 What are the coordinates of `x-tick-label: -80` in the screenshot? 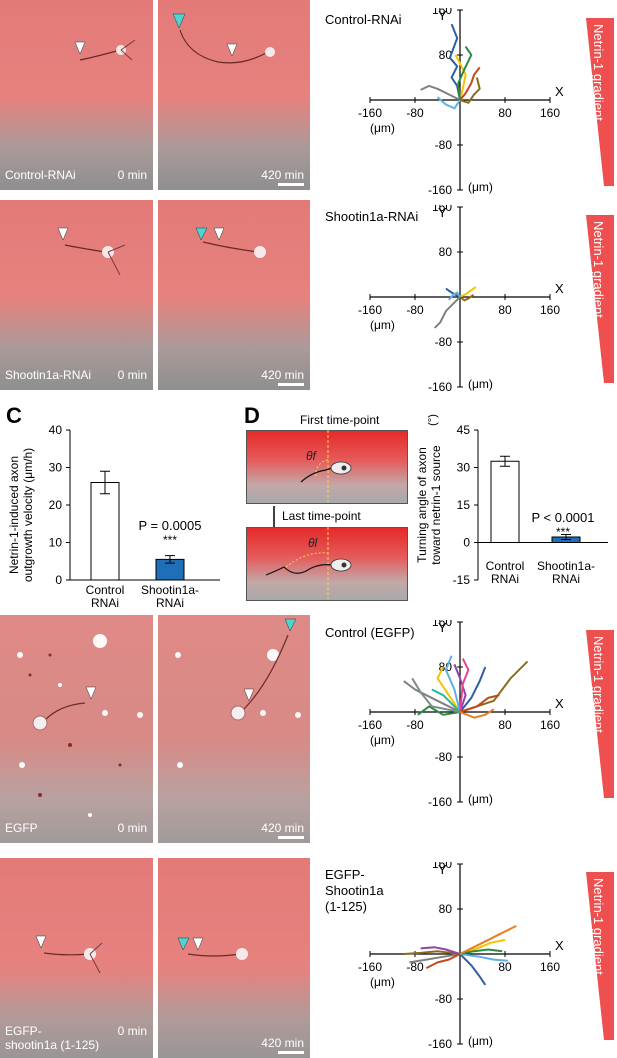 It's located at (415, 113).